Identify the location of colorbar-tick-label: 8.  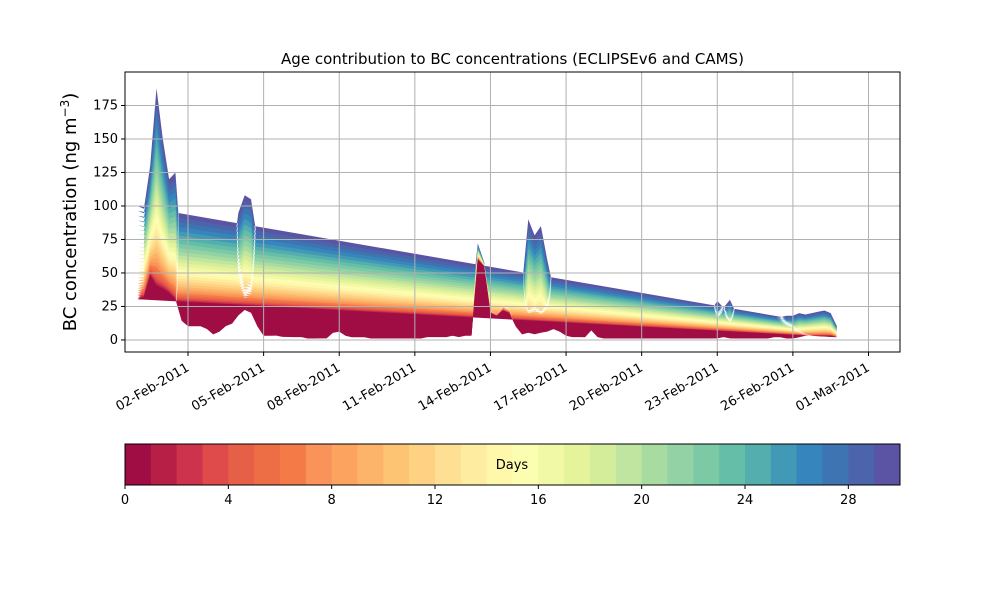
(332, 500).